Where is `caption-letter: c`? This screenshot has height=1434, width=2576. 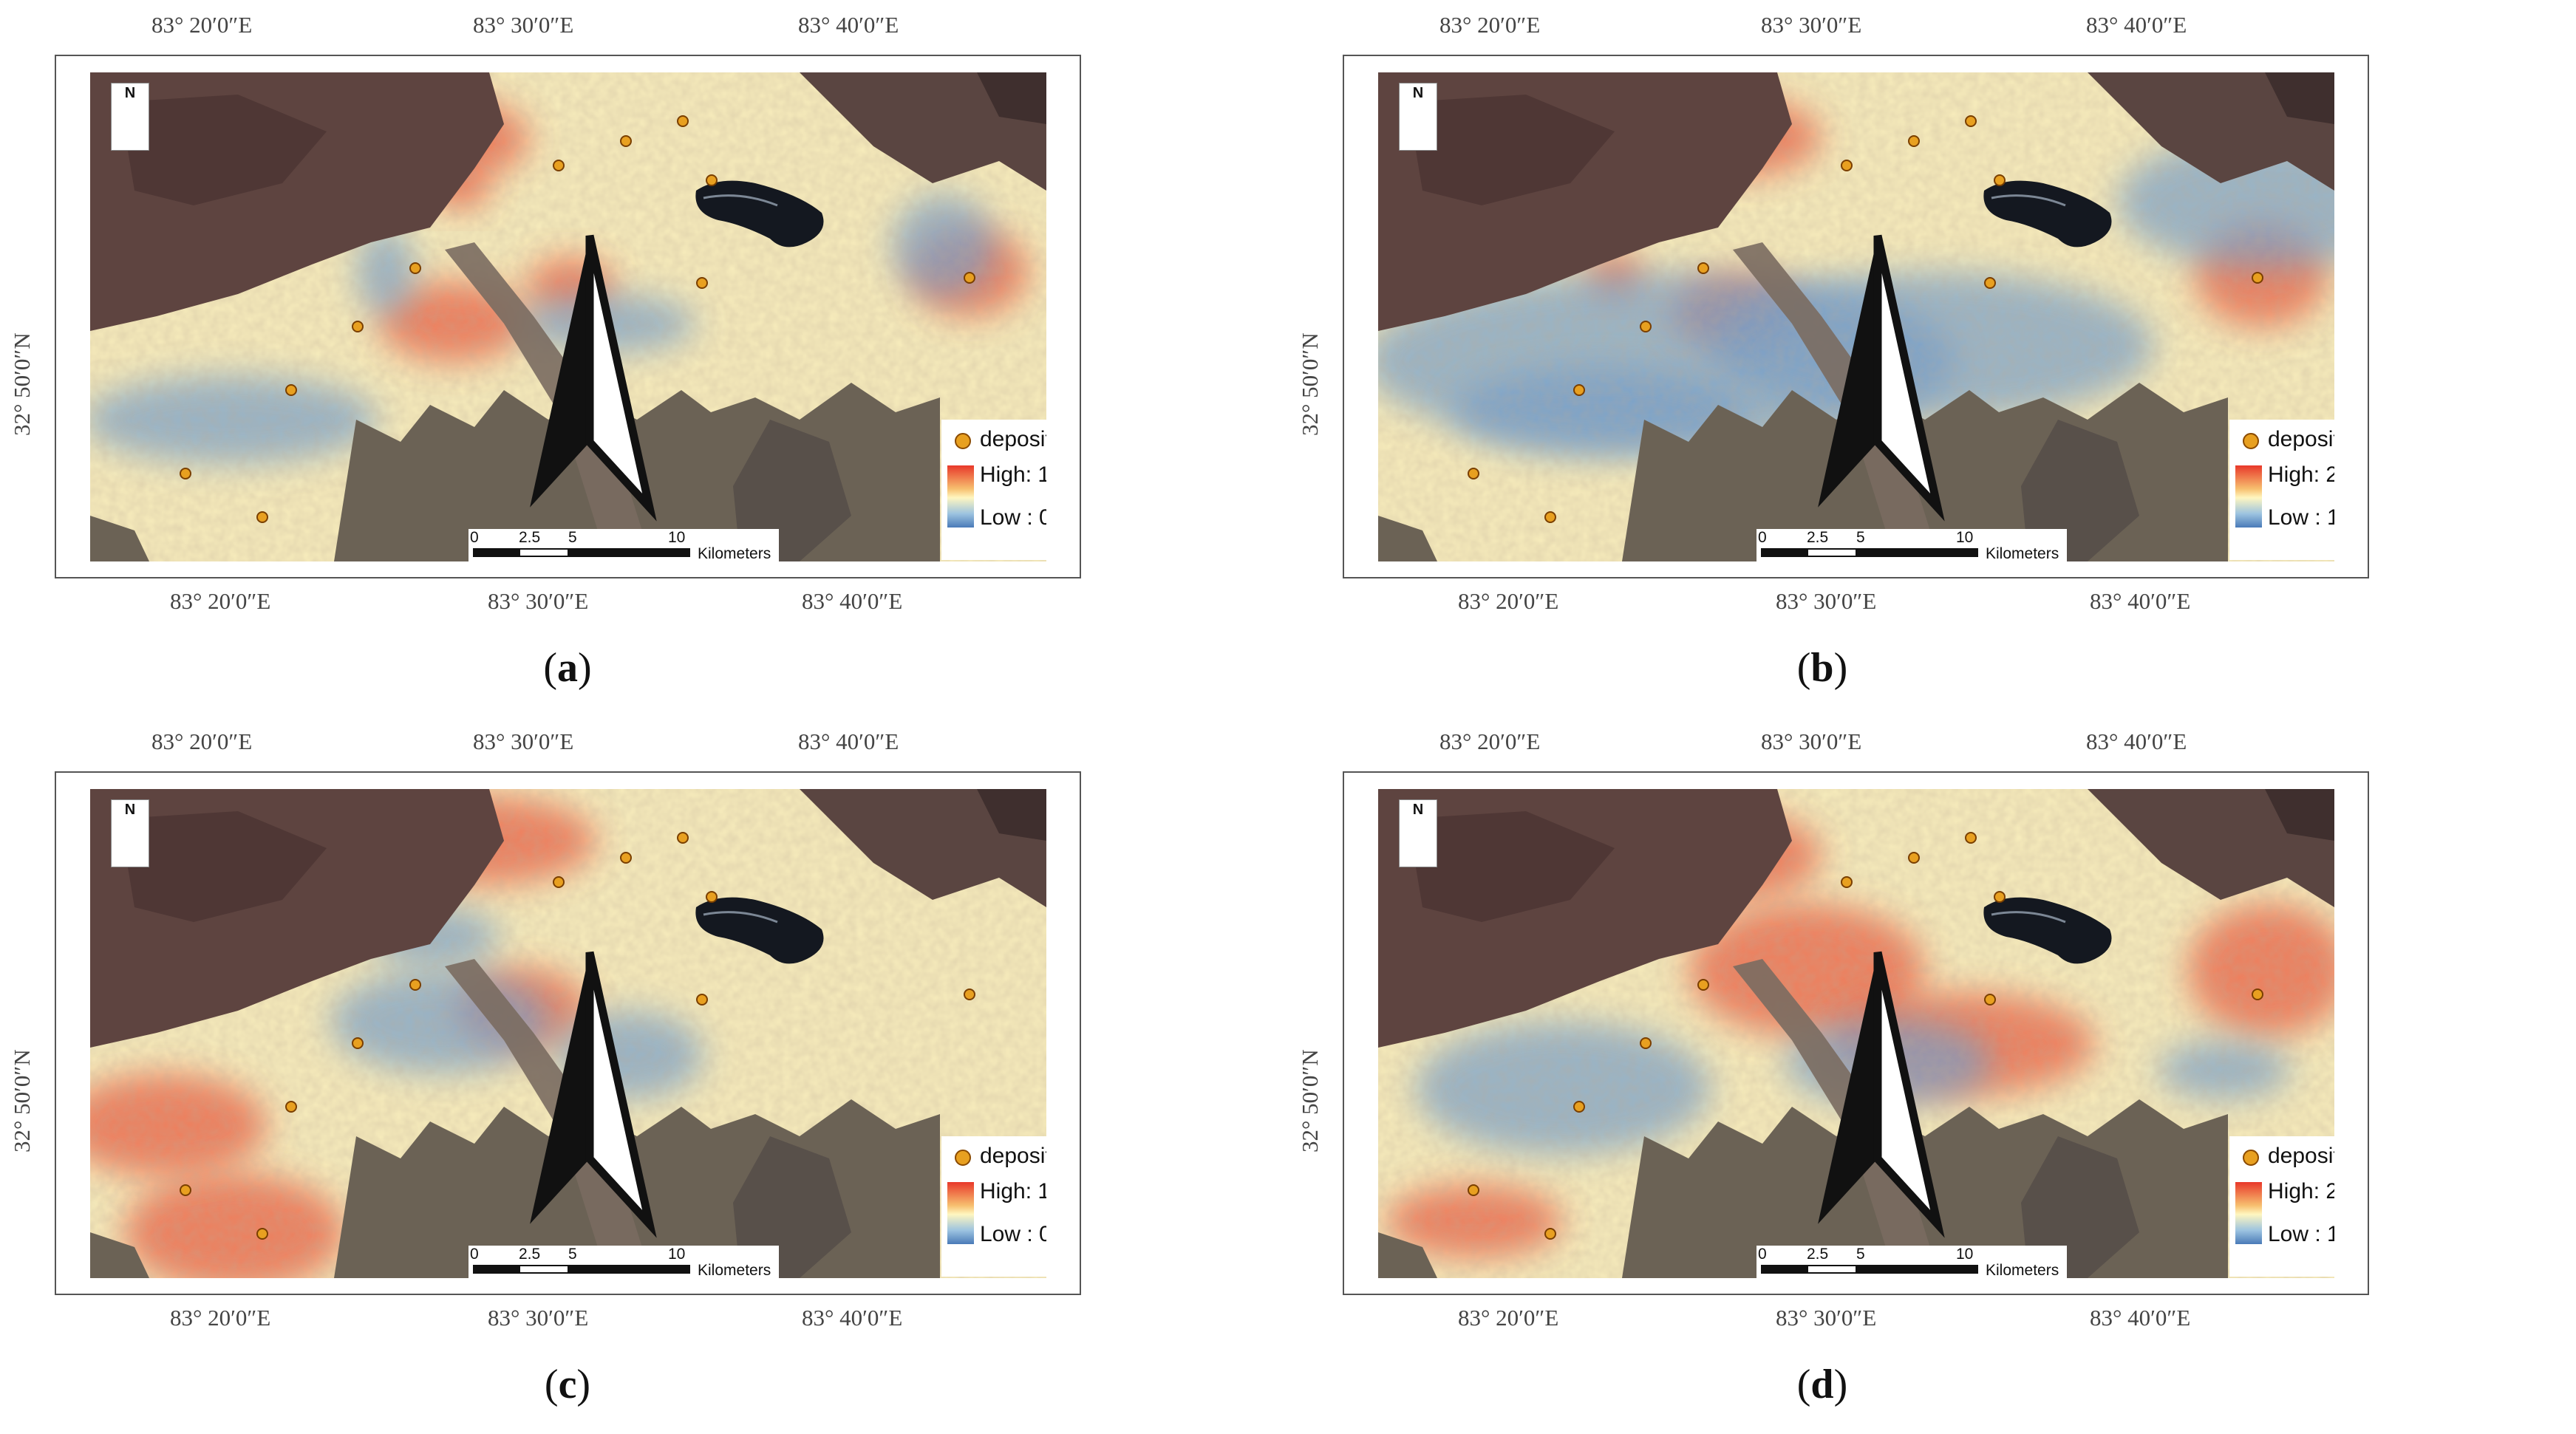 caption-letter: c is located at coordinates (567, 1384).